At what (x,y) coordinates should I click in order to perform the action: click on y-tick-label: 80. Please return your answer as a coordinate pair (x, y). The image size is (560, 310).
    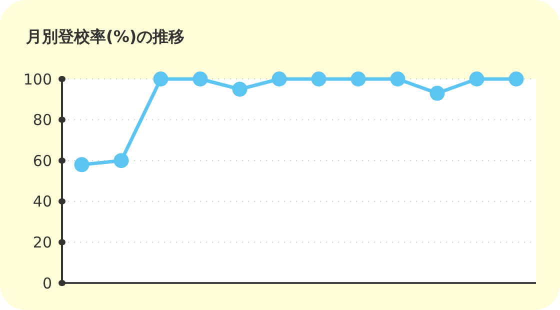
    Looking at the image, I should click on (42, 120).